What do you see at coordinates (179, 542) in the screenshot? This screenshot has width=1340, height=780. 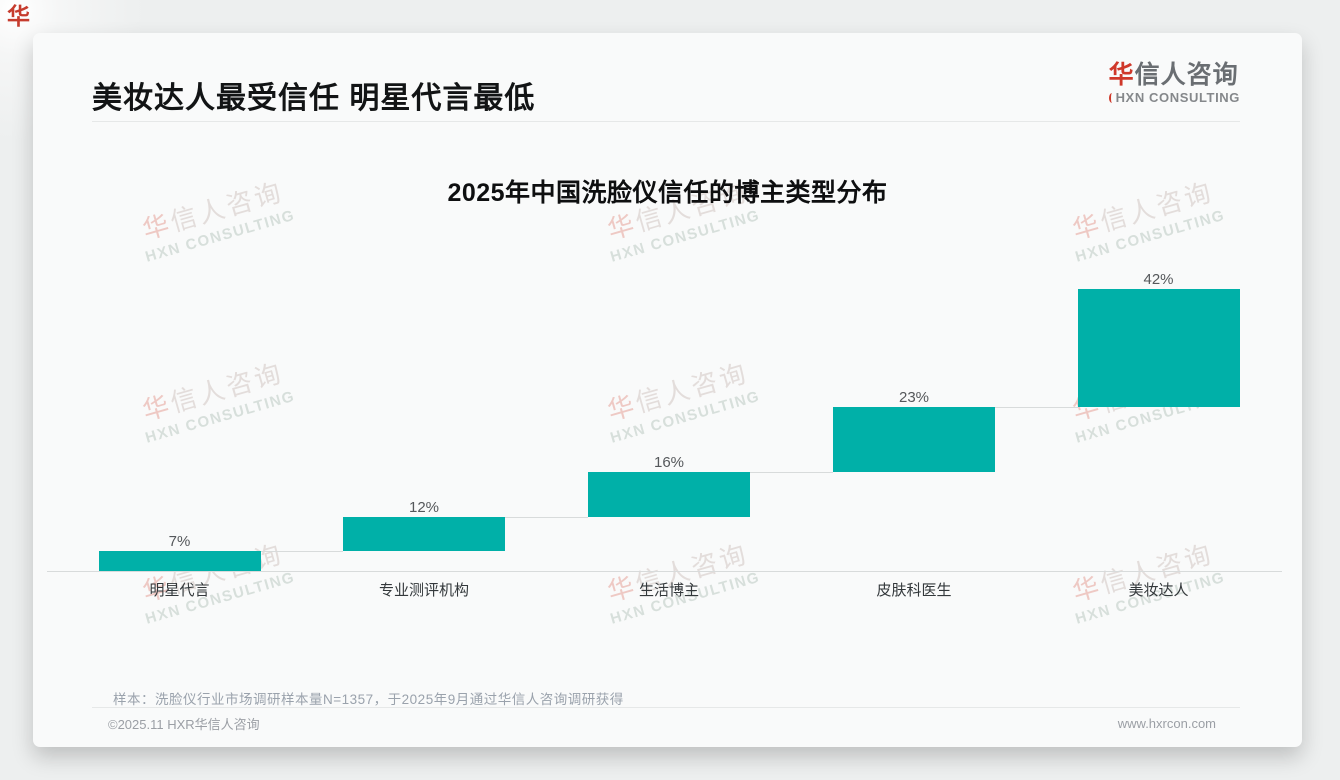 I see `bar-value-label: 7%` at bounding box center [179, 542].